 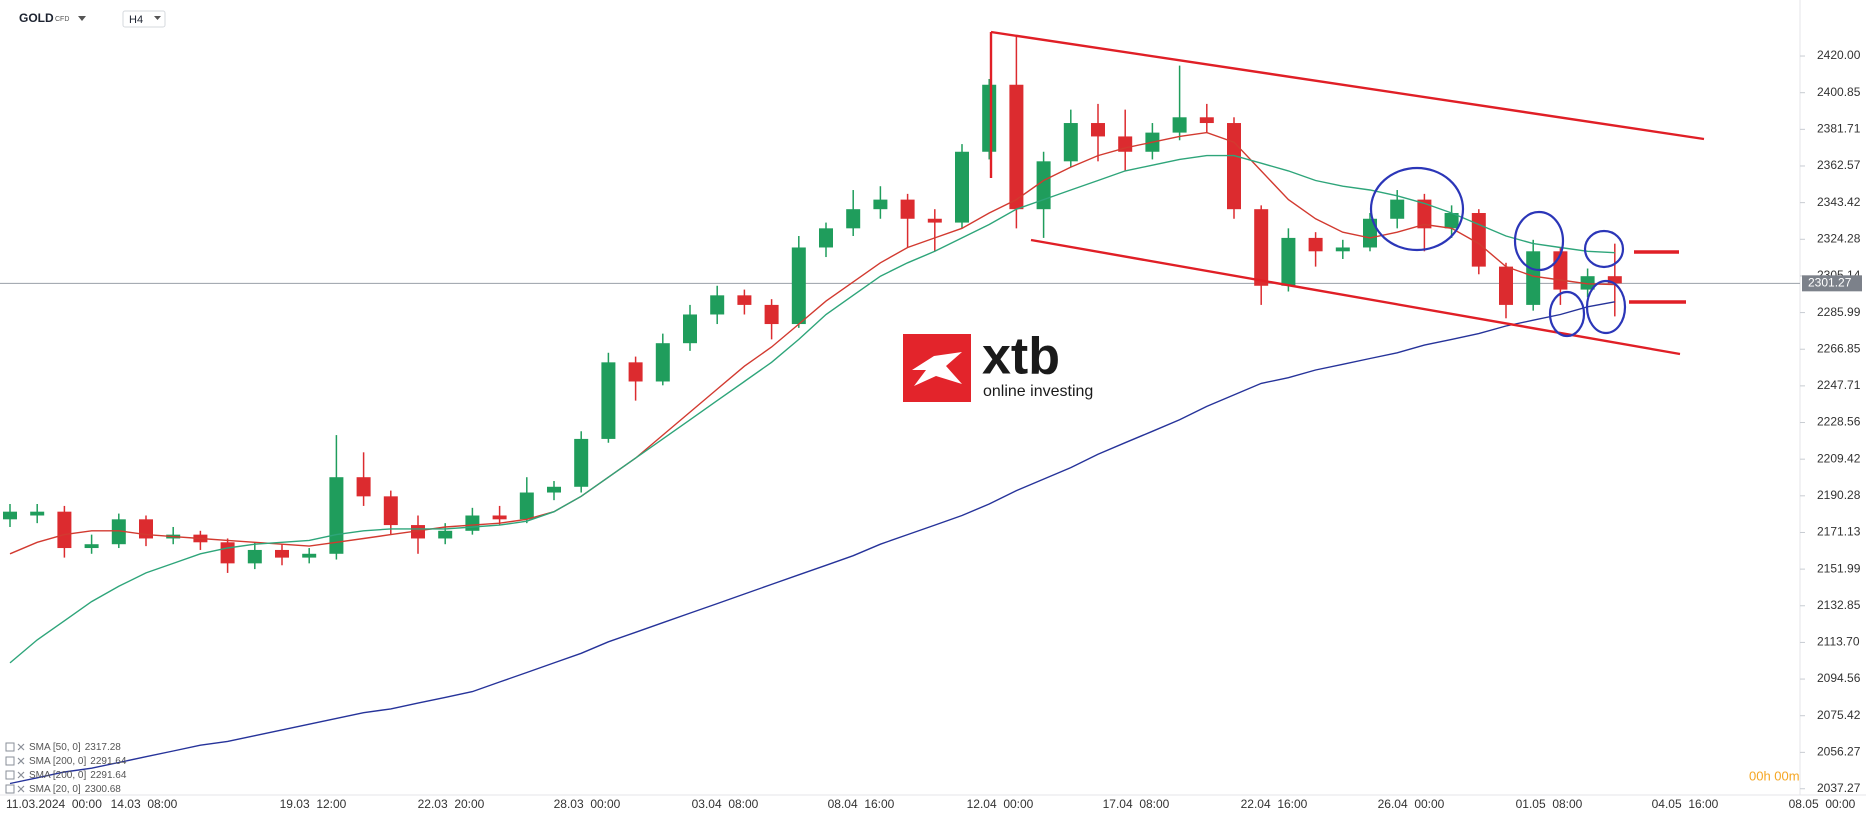 What do you see at coordinates (1822, 804) in the screenshot?
I see `x-tick-label: 08.05 00:00` at bounding box center [1822, 804].